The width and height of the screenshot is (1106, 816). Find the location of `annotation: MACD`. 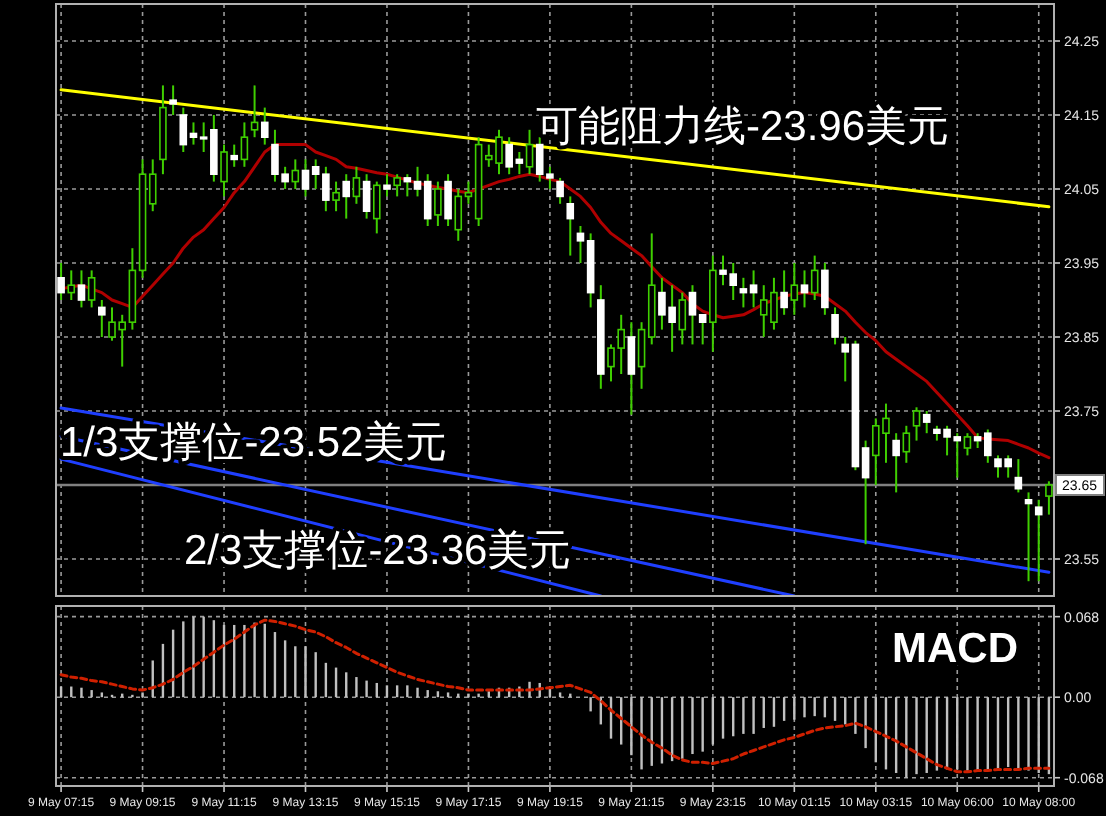

annotation: MACD is located at coordinates (955, 649).